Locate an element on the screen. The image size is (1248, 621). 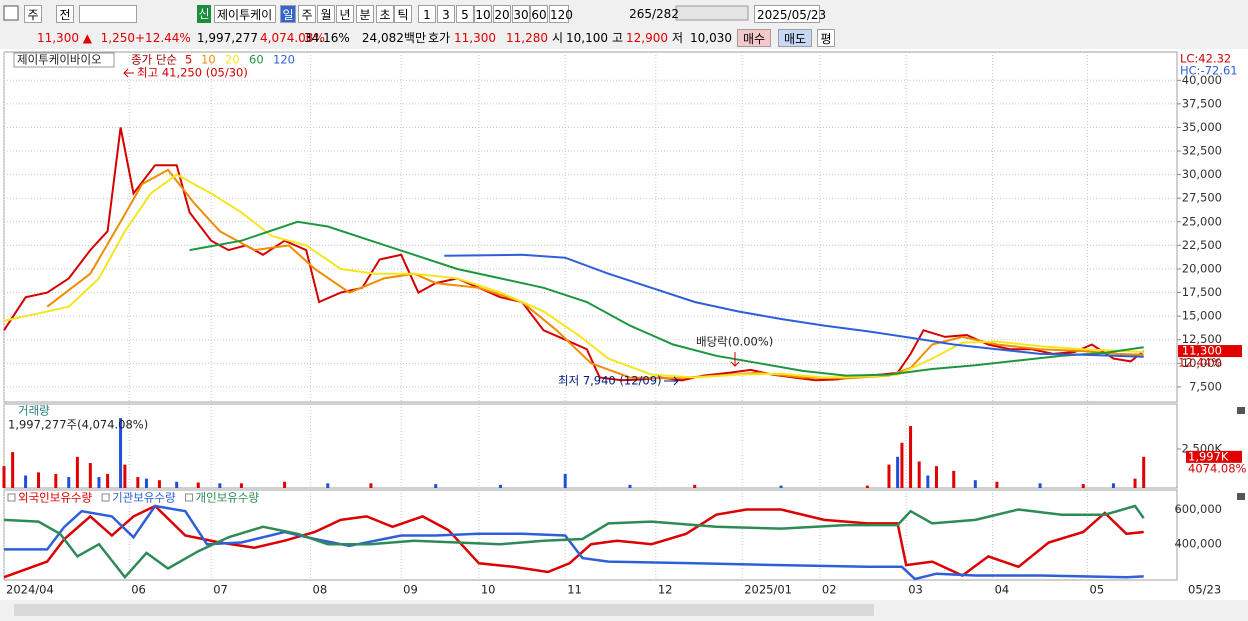
toolbar-item: 24,082백만 is located at coordinates (393, 38).